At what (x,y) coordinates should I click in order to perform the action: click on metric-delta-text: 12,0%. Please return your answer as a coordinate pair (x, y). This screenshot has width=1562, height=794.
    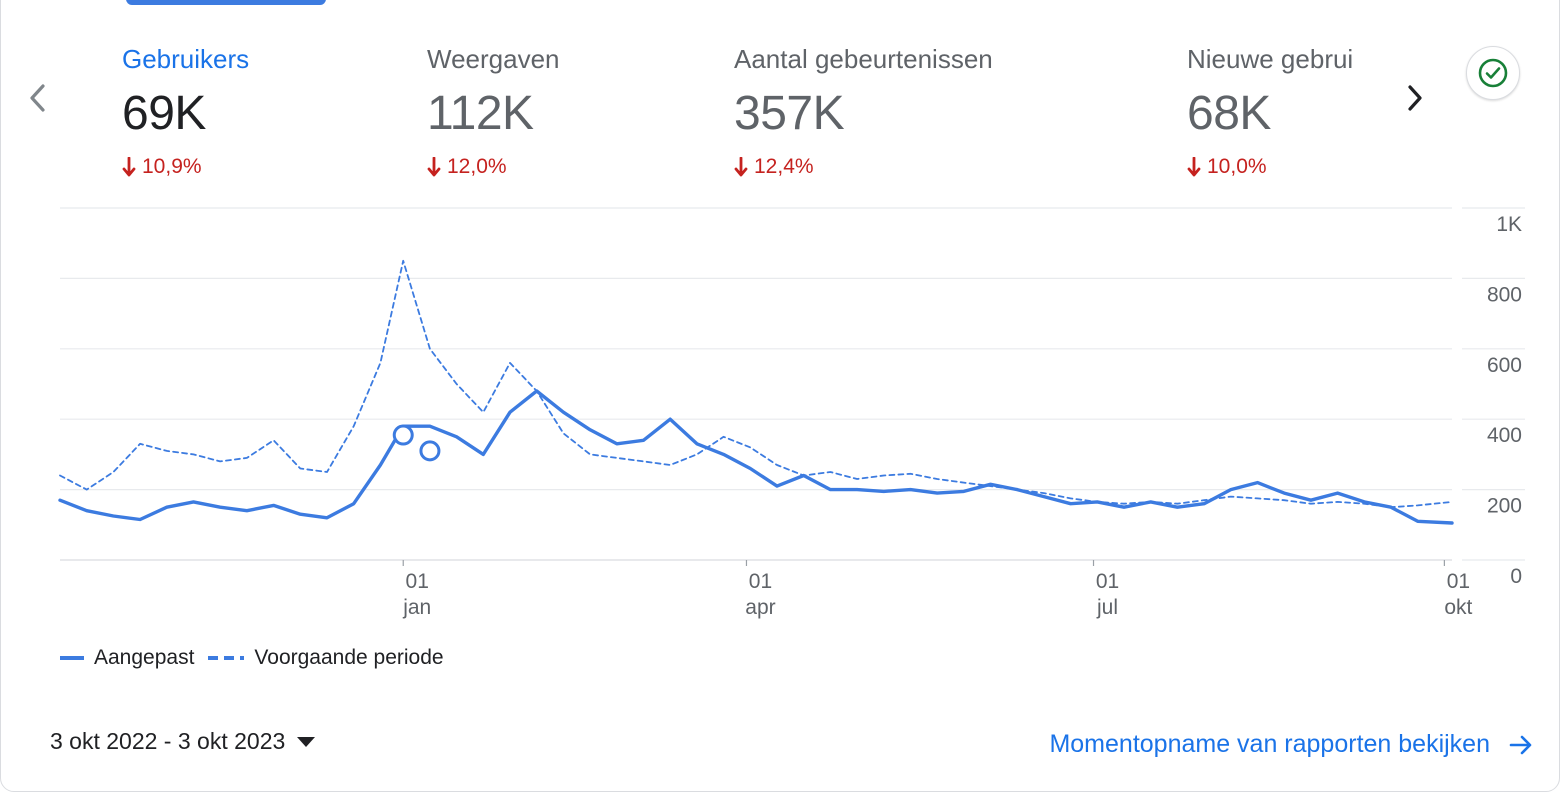
    Looking at the image, I should click on (477, 166).